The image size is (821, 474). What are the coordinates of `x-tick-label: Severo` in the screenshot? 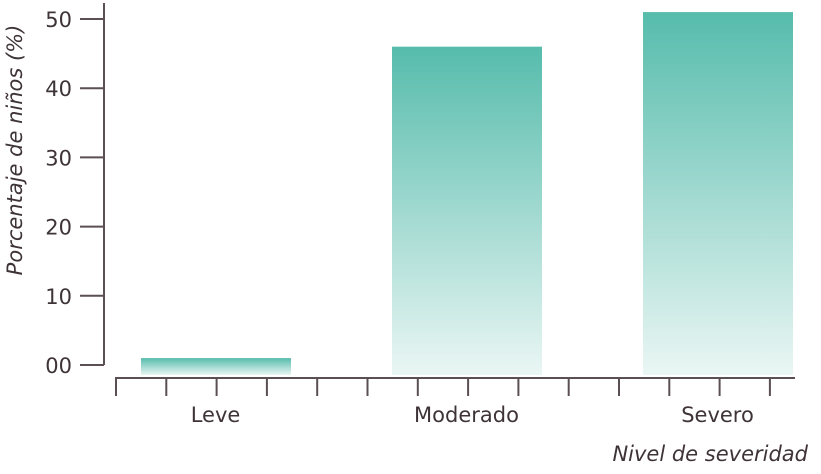 It's located at (717, 415).